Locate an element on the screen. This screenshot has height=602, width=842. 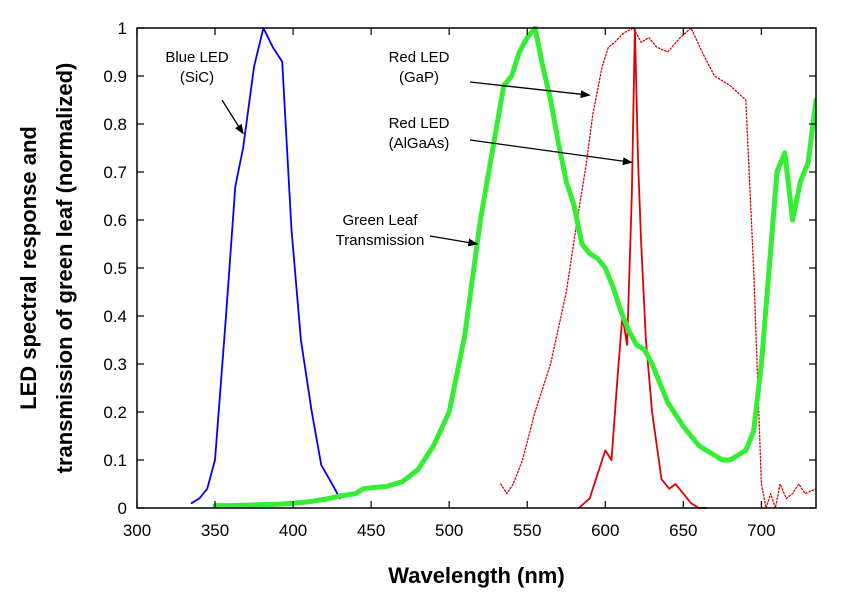
y-tick-label: 0.7 is located at coordinates (115, 172).